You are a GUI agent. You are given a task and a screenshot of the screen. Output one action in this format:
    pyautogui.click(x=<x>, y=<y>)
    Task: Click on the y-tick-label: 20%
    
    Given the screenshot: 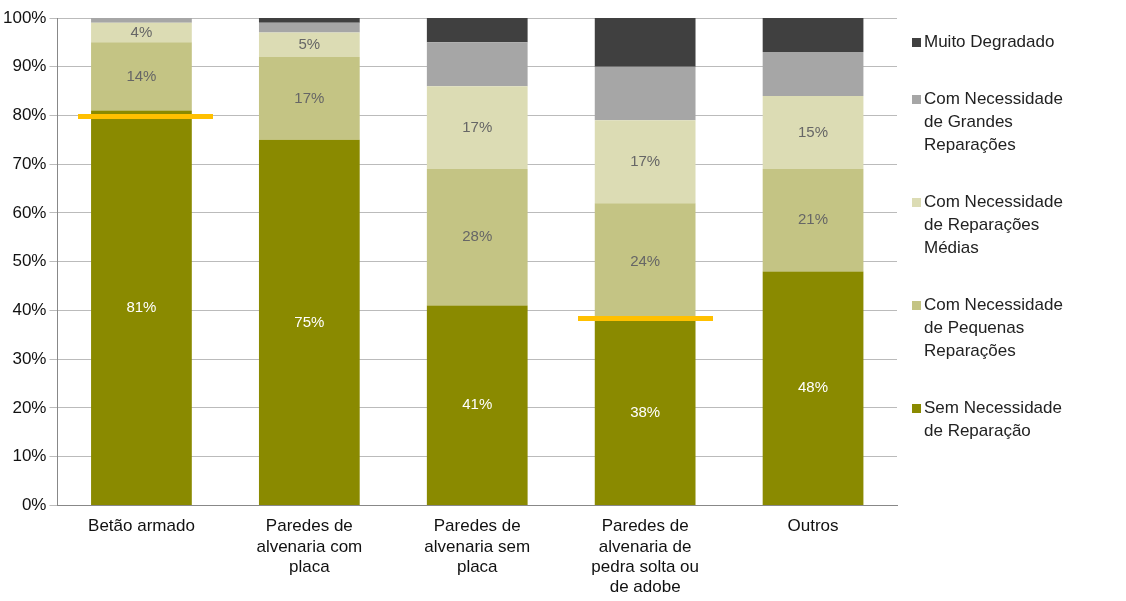 What is the action you would take?
    pyautogui.click(x=29, y=407)
    